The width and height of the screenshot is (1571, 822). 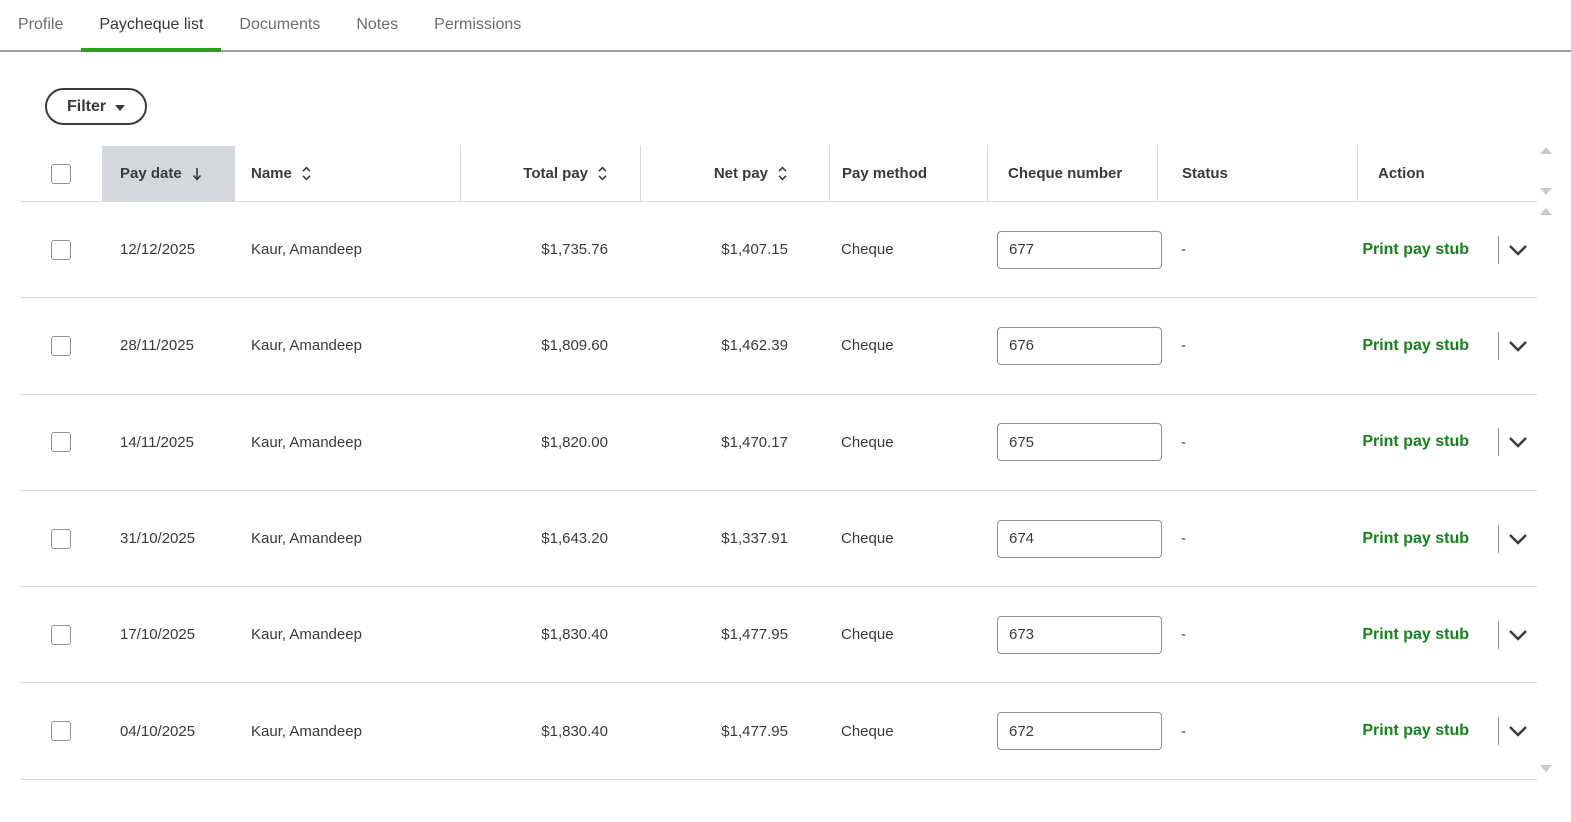 I want to click on header-total-pay-label: Total pay, so click(x=555, y=173).